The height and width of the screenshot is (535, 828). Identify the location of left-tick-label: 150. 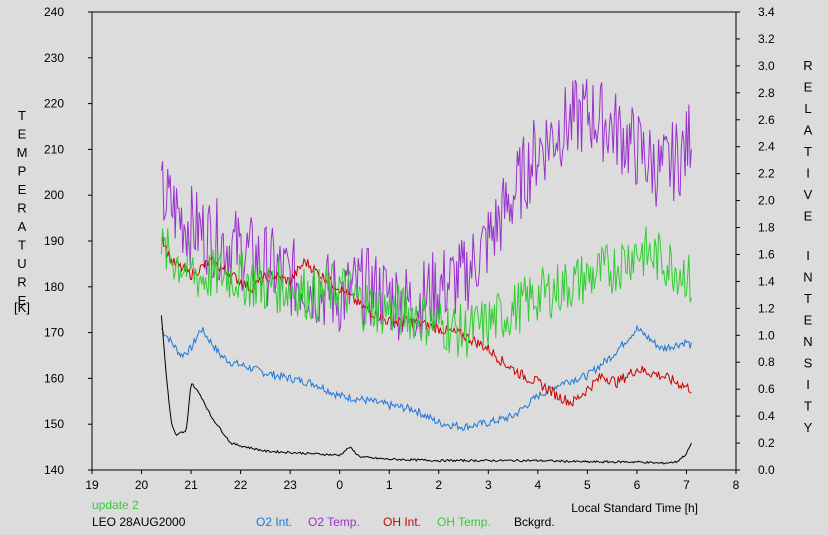
(54, 424).